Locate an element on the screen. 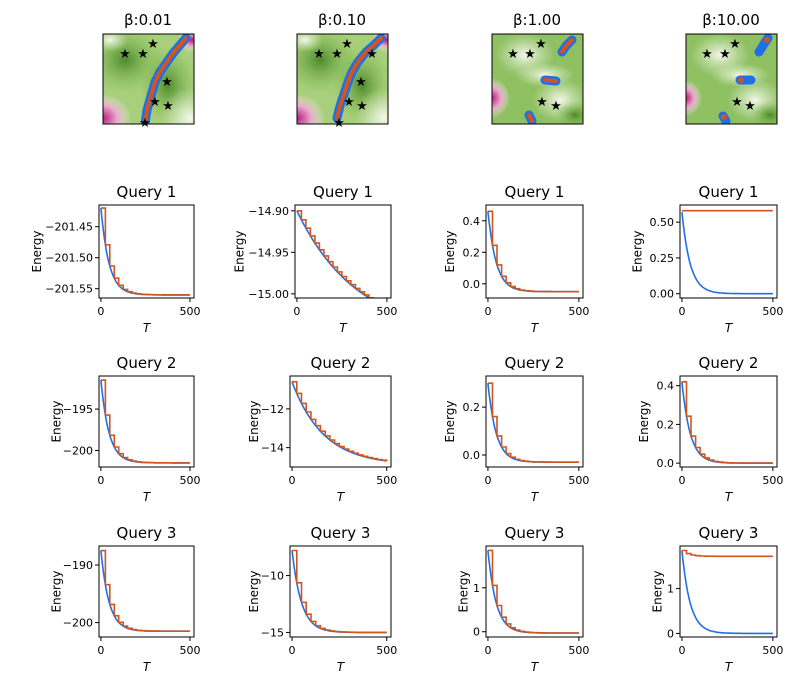 Image resolution: width=794 pixels, height=690 pixels. energy-chart: Query 3 −190 −200 0 500 T Energy is located at coordinates (125, 599).